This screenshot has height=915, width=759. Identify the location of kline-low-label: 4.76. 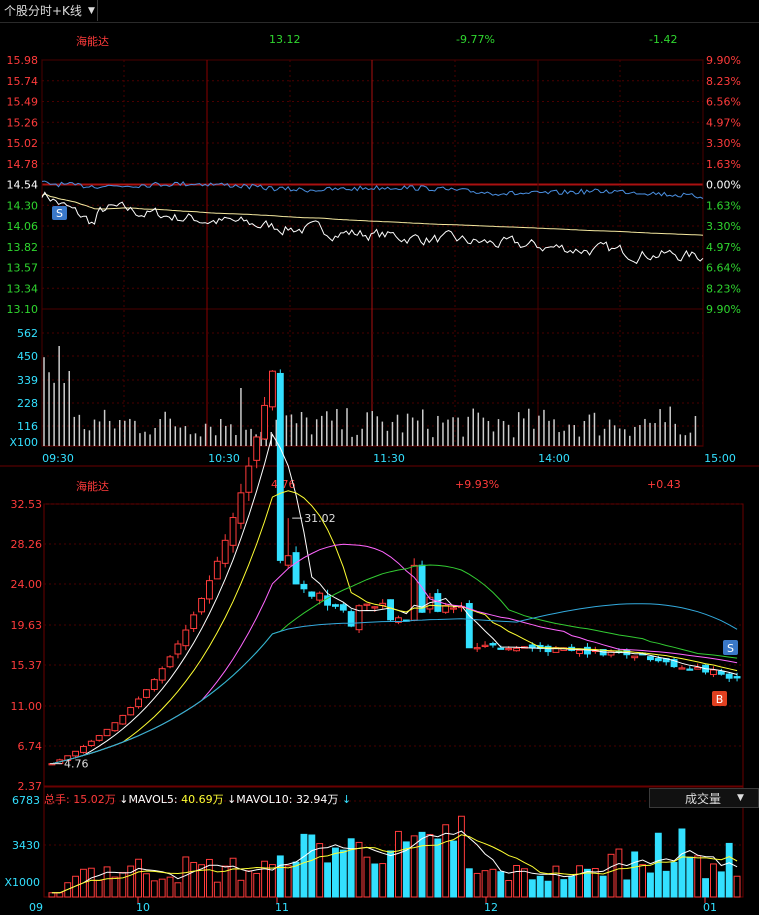
(76, 764).